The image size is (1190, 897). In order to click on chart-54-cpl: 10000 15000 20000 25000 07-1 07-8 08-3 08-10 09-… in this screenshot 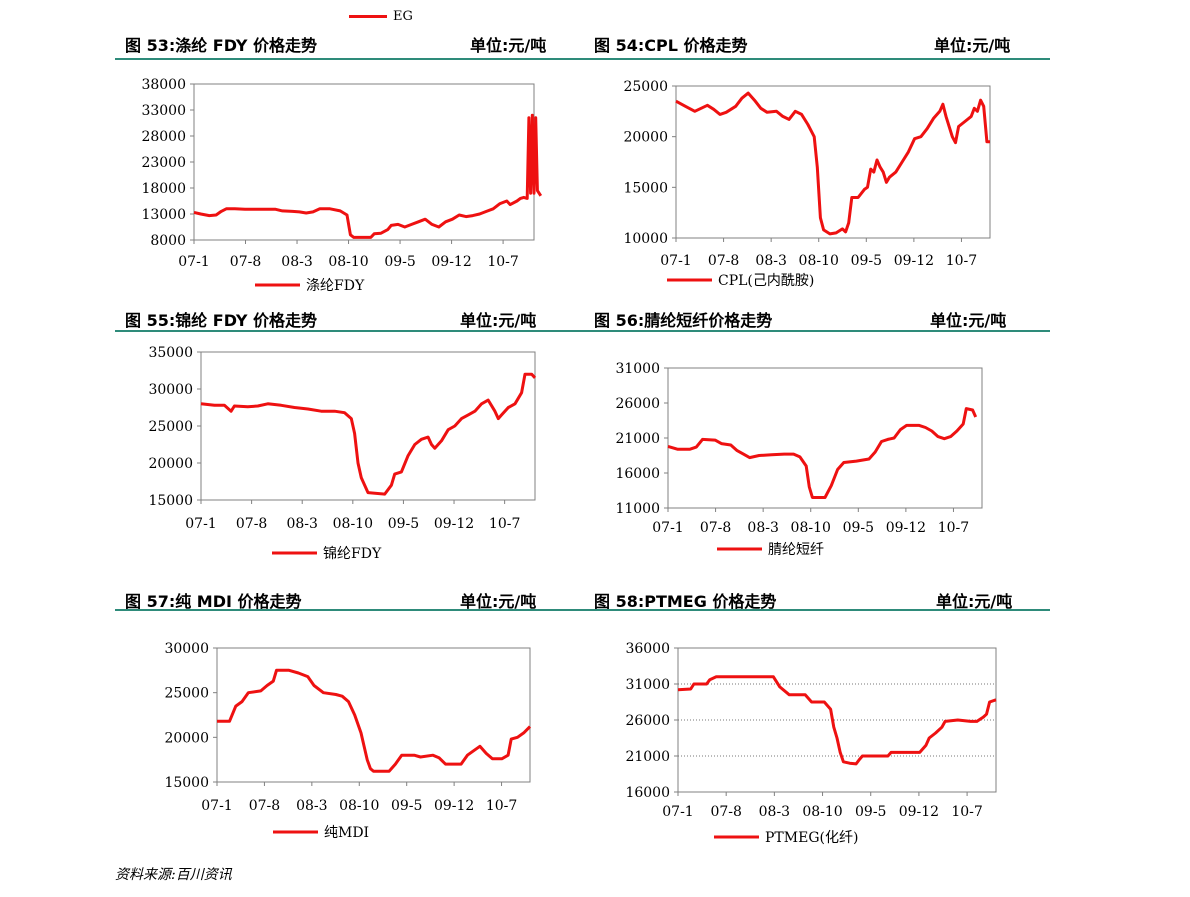, I will do `click(807, 184)`.